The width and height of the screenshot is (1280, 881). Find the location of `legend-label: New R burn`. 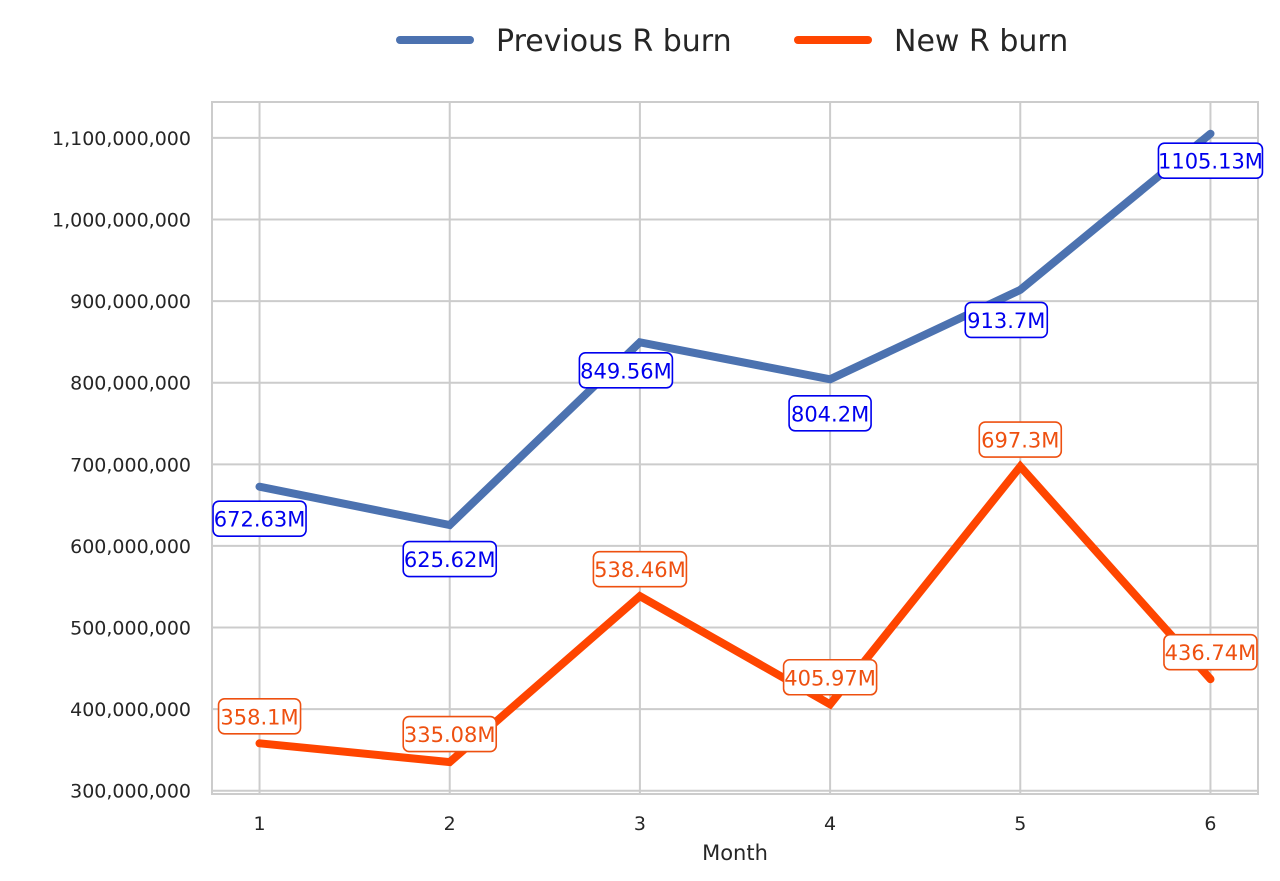

legend-label: New R burn is located at coordinates (981, 41).